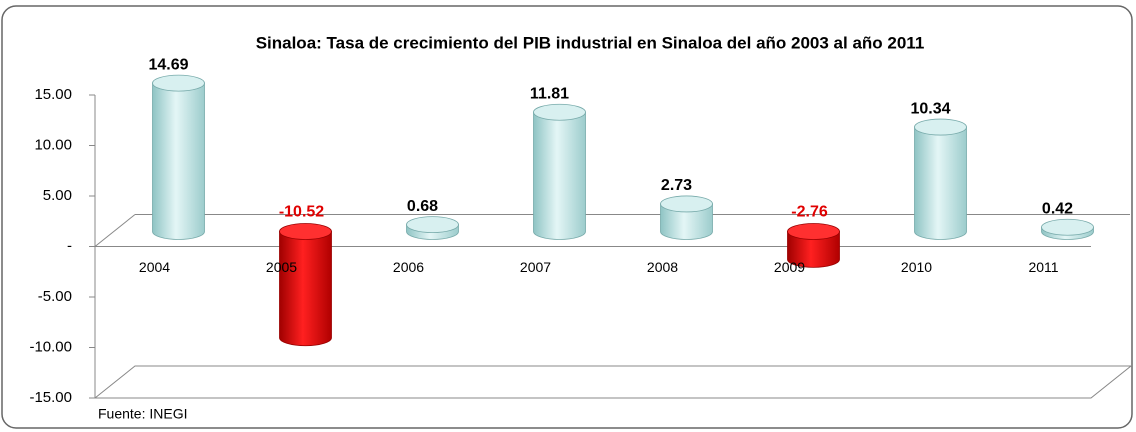 This screenshot has width=1136, height=432. Describe the element at coordinates (549, 93) in the screenshot. I see `value-label: 11.81` at that location.